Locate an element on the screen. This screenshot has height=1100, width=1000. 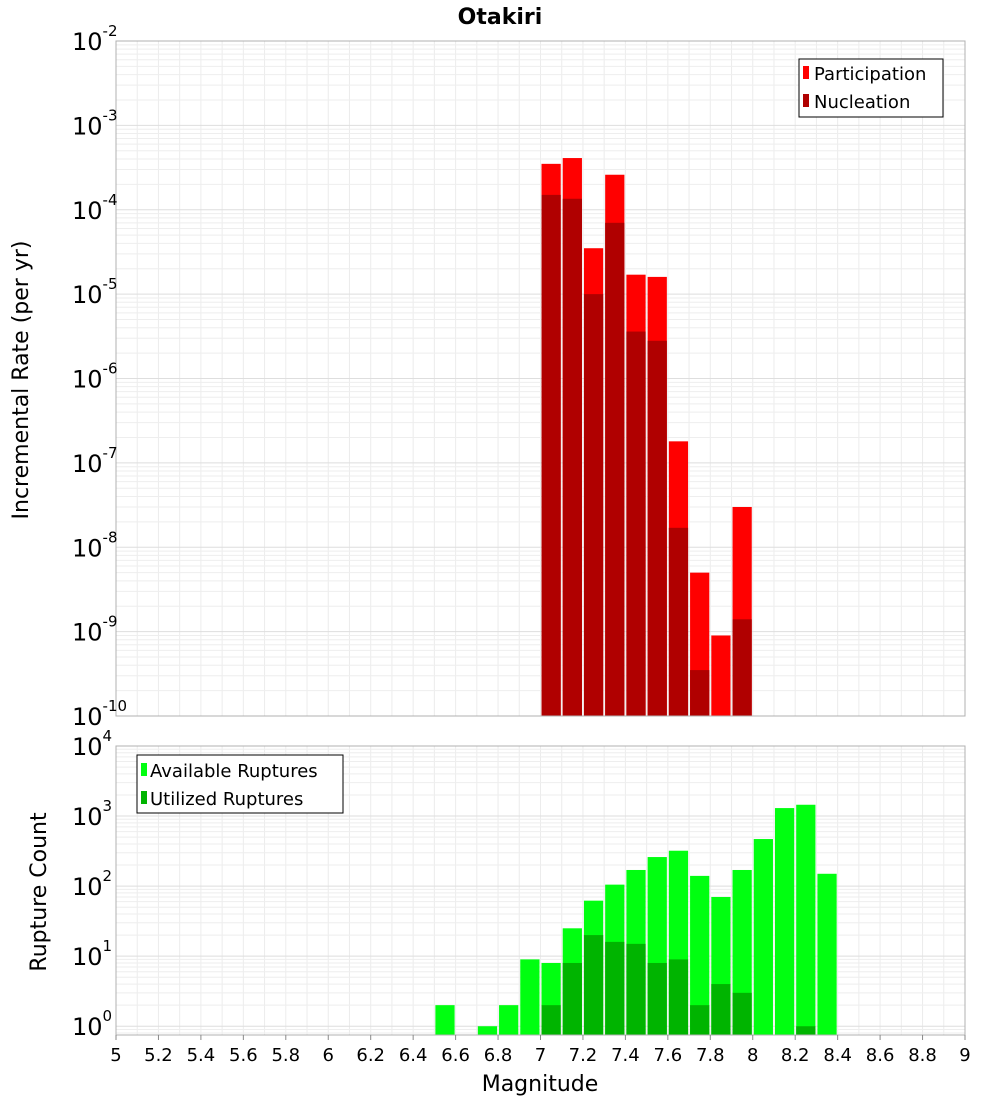
x-tick-label: 8.4 is located at coordinates (837, 1055).